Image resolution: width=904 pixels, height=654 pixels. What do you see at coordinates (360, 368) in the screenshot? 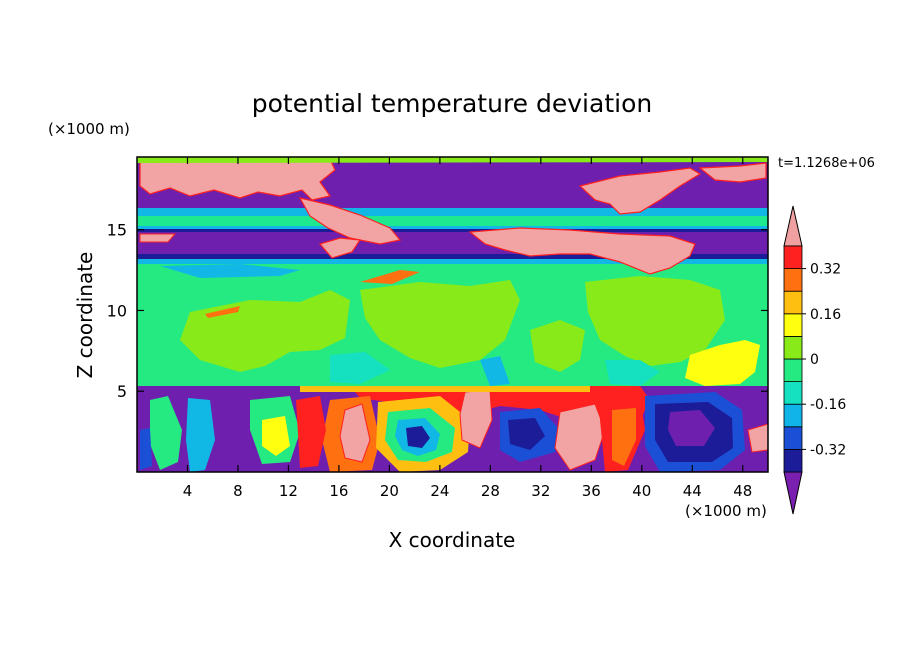
I see `patch-teal-left` at bounding box center [360, 368].